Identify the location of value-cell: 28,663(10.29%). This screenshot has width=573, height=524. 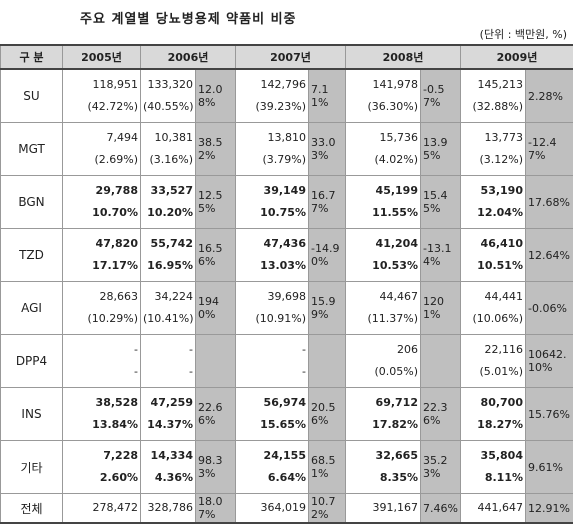
(102, 308).